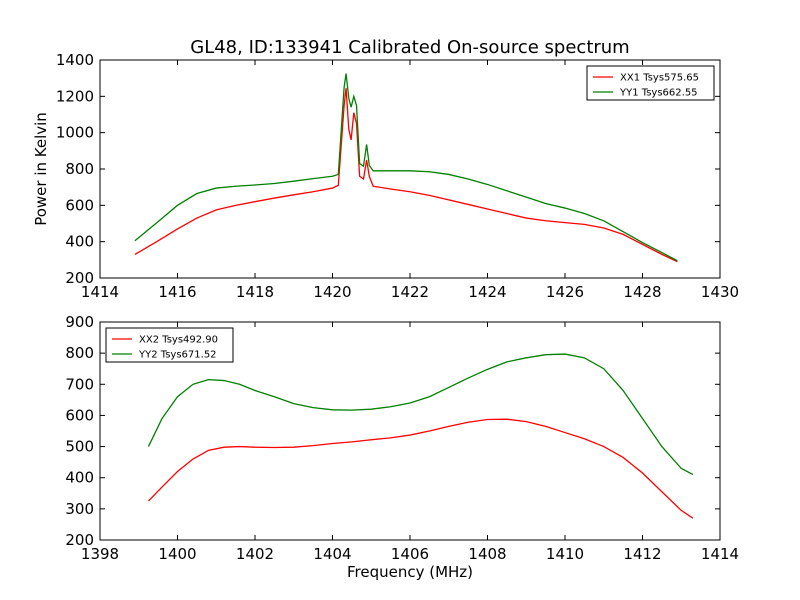  Describe the element at coordinates (79, 447) in the screenshot. I see `y-tick-label: 500` at that location.